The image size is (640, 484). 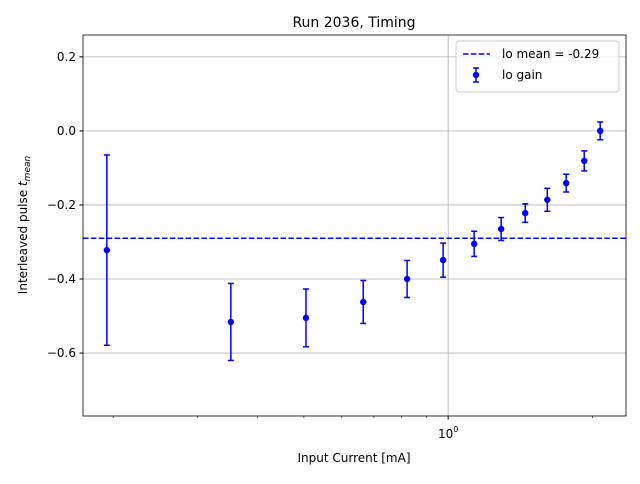 What do you see at coordinates (476, 75) in the screenshot?
I see `legend-swatch` at bounding box center [476, 75].